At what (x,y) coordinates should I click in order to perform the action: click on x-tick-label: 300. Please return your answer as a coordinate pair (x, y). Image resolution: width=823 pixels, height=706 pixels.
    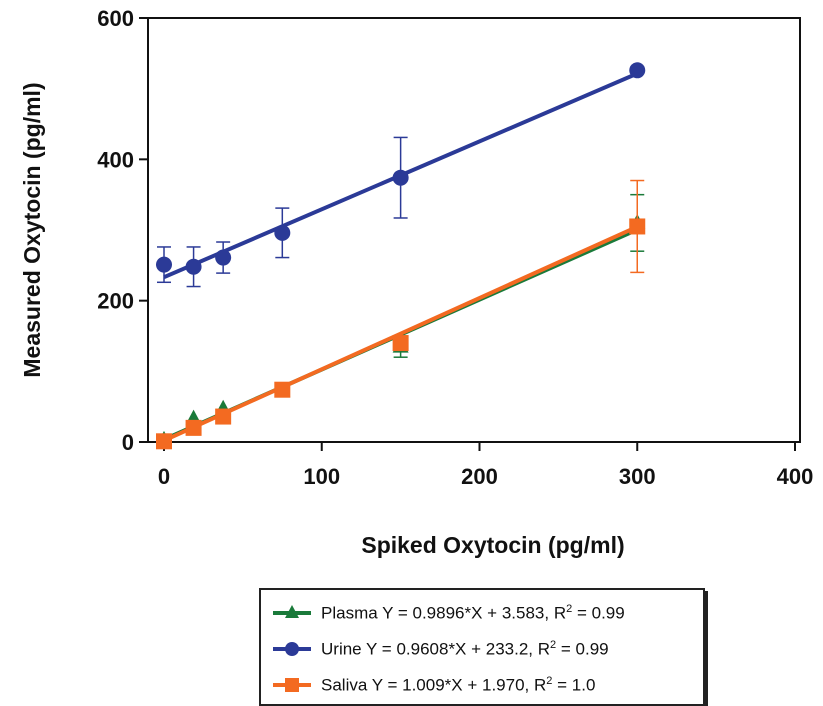
    Looking at the image, I should click on (637, 476).